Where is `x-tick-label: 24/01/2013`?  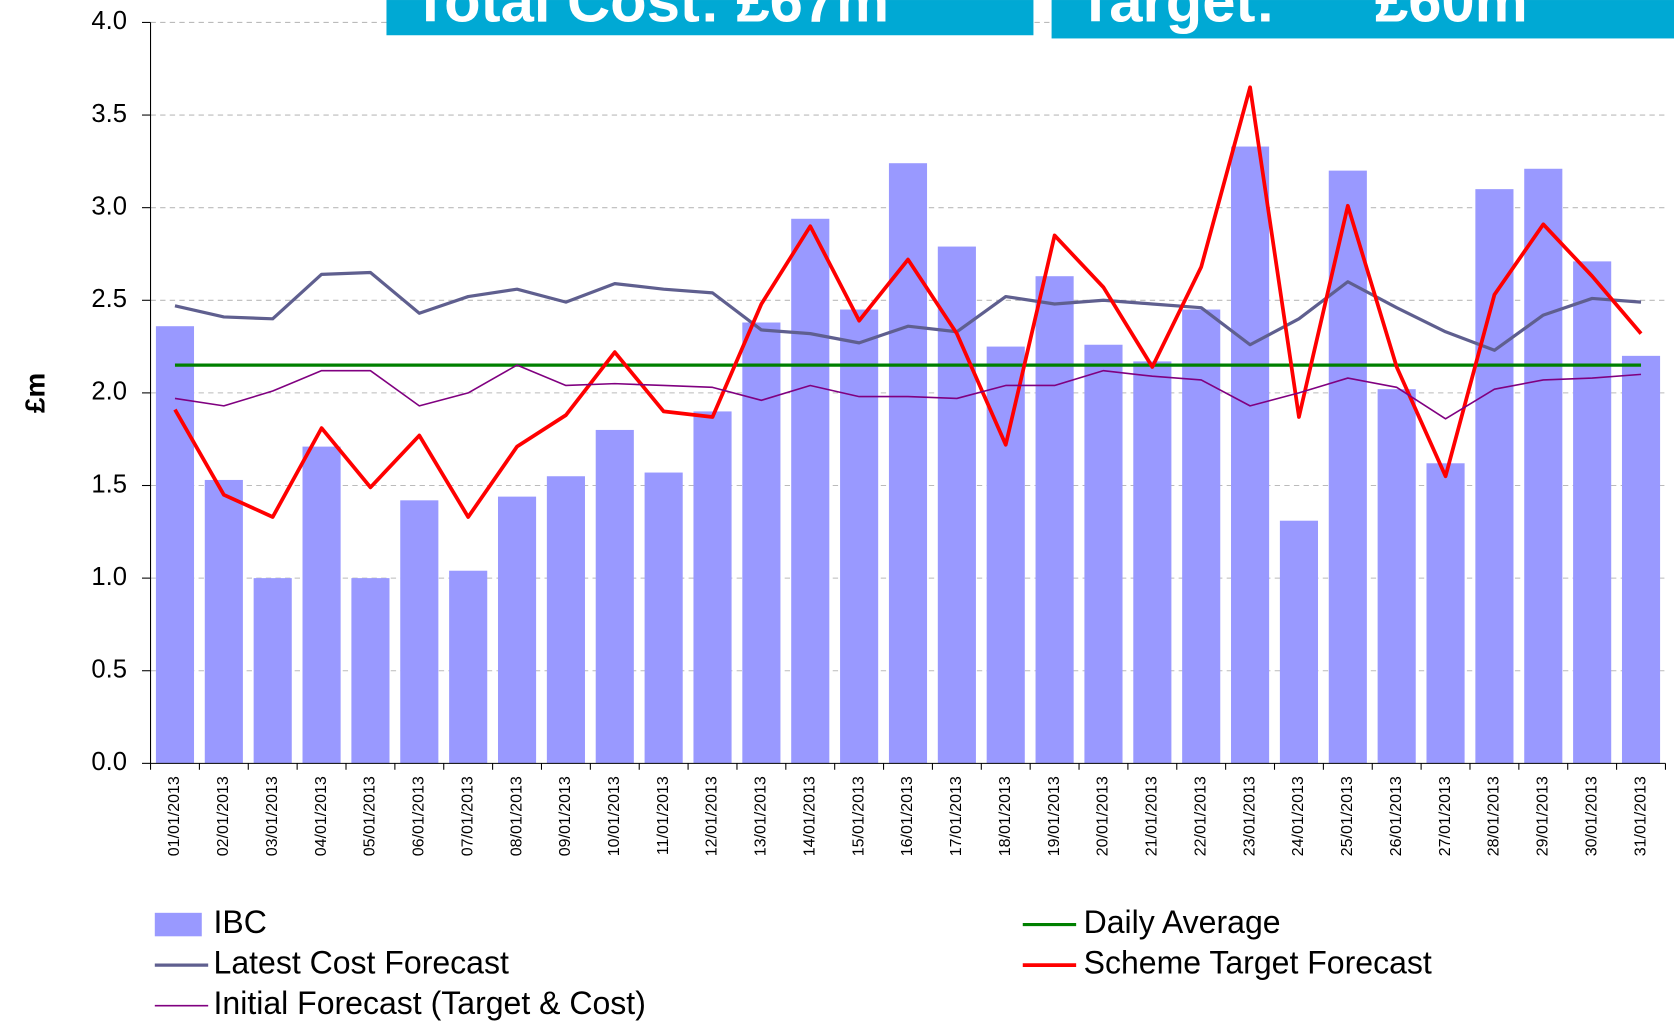
x-tick-label: 24/01/2013 is located at coordinates (1298, 816).